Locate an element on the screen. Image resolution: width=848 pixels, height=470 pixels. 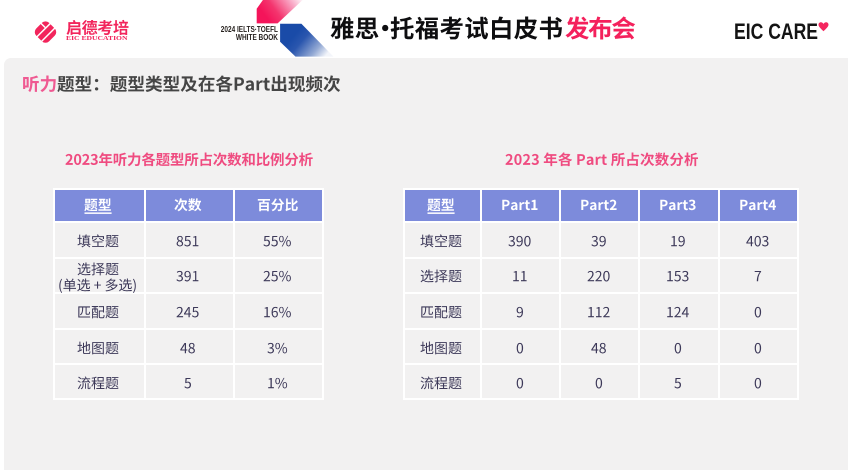
svg-text: EIC EDUCATION is located at coordinates (97, 38).